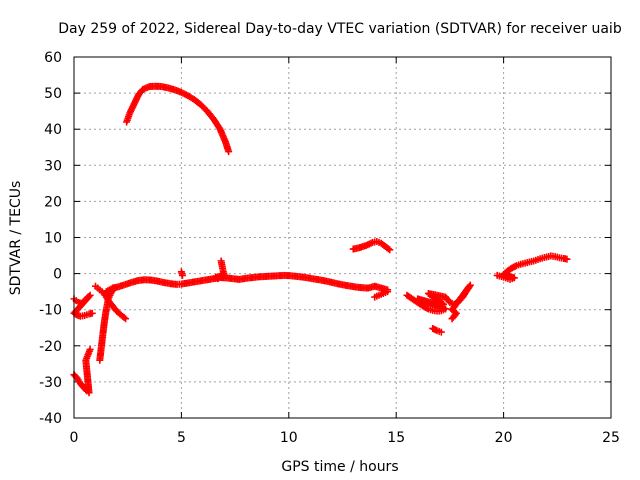  I want to click on y-tick-label: -40, so click(50, 419).